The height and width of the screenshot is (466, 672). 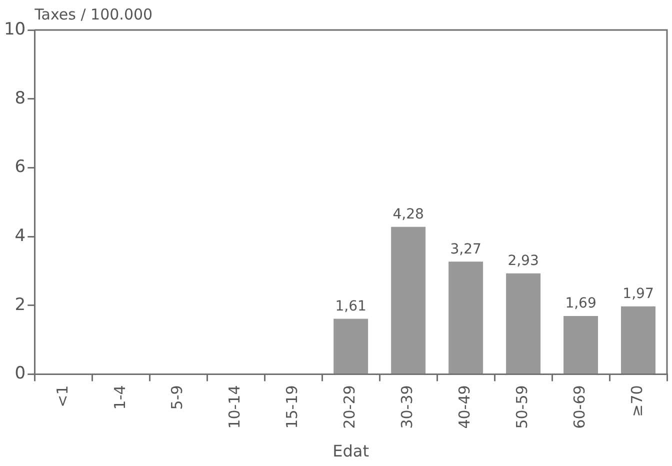 I want to click on x-tick-label: 1-4, so click(x=119, y=397).